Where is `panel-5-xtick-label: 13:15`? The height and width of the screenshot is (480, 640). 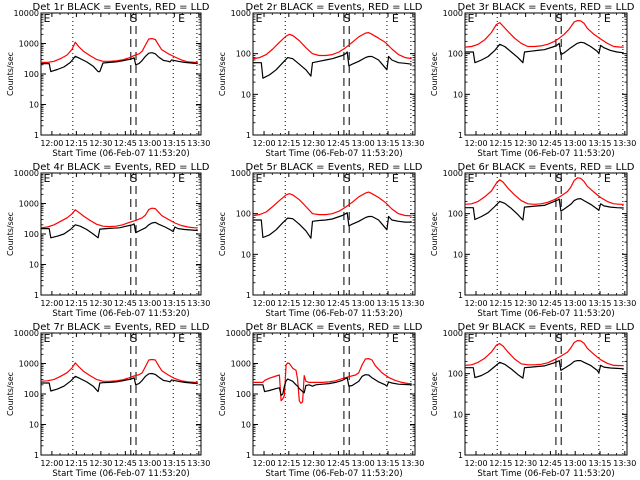
panel-5-xtick-label: 13:15 is located at coordinates (387, 303).